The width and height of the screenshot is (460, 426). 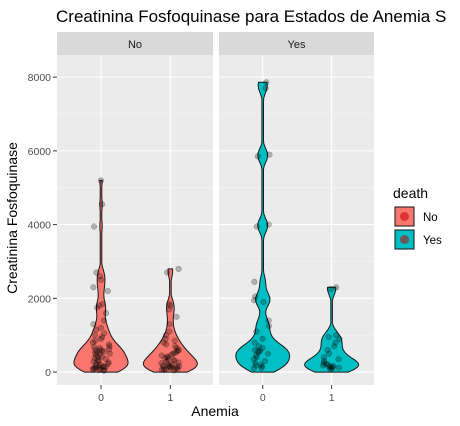 What do you see at coordinates (332, 398) in the screenshot?
I see `x-tick-label: 1` at bounding box center [332, 398].